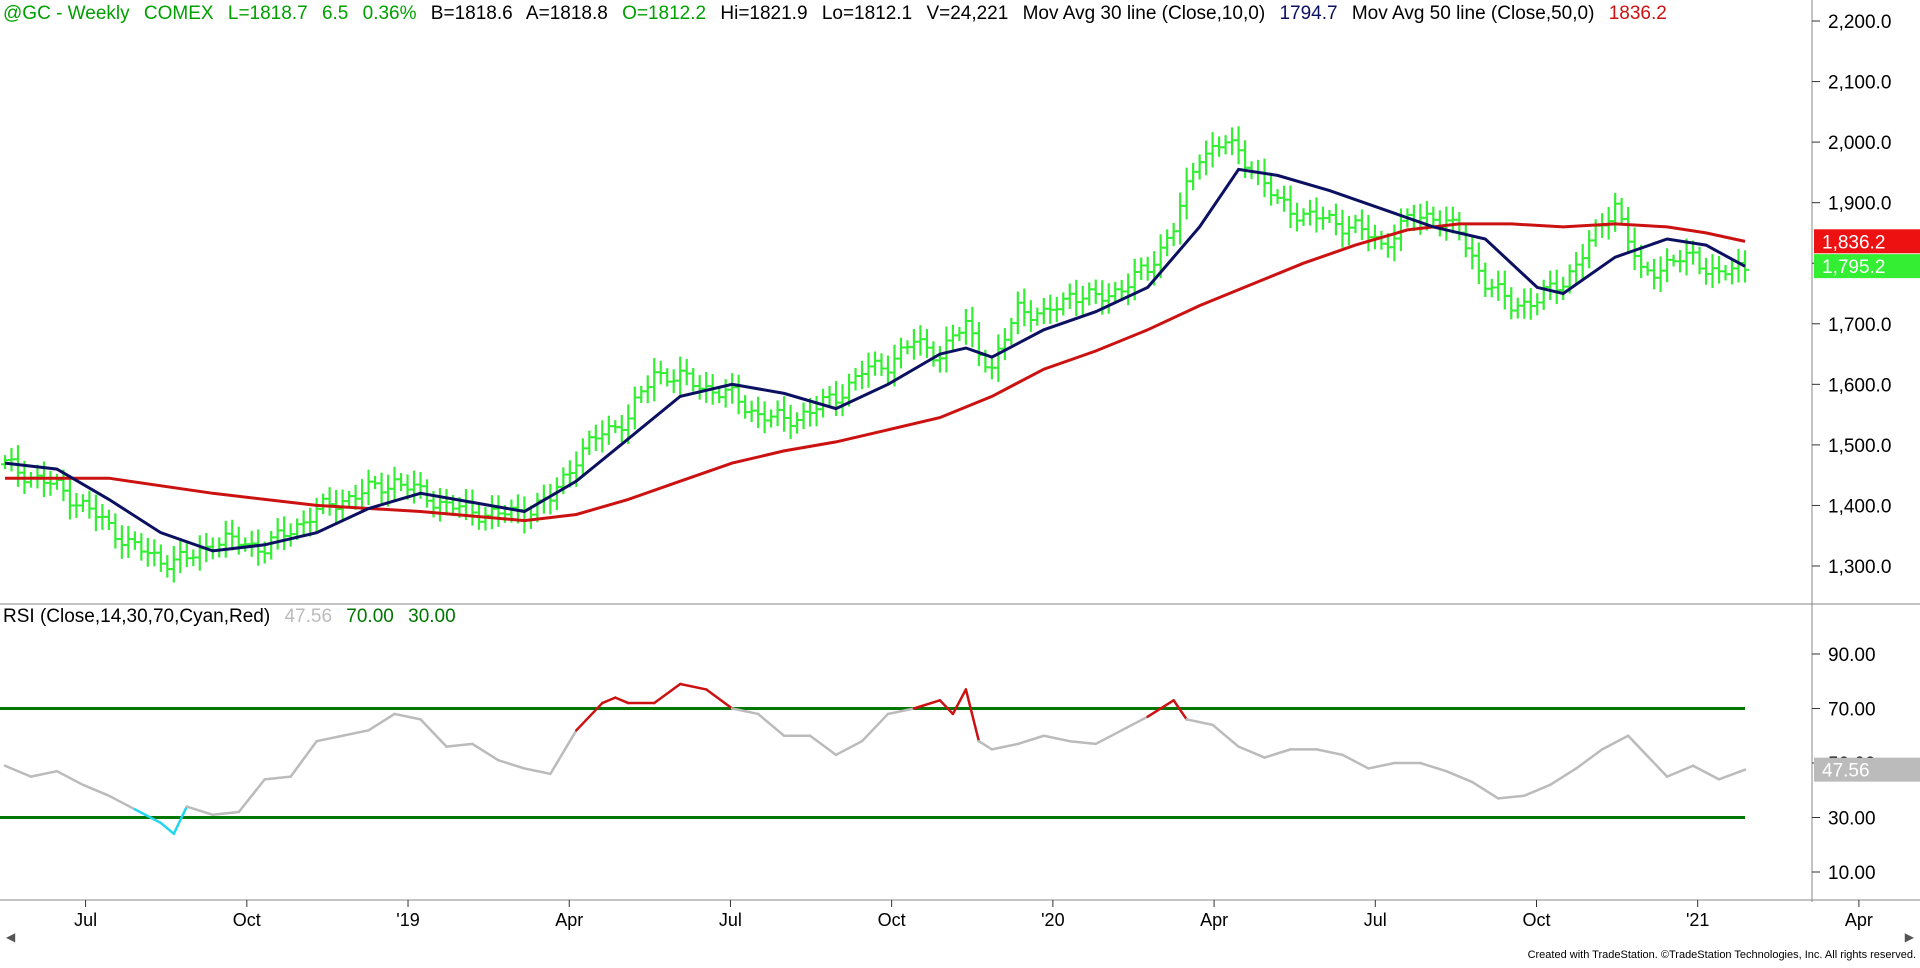  Describe the element at coordinates (335, 13) in the screenshot. I see `change-value: 6.5` at that location.